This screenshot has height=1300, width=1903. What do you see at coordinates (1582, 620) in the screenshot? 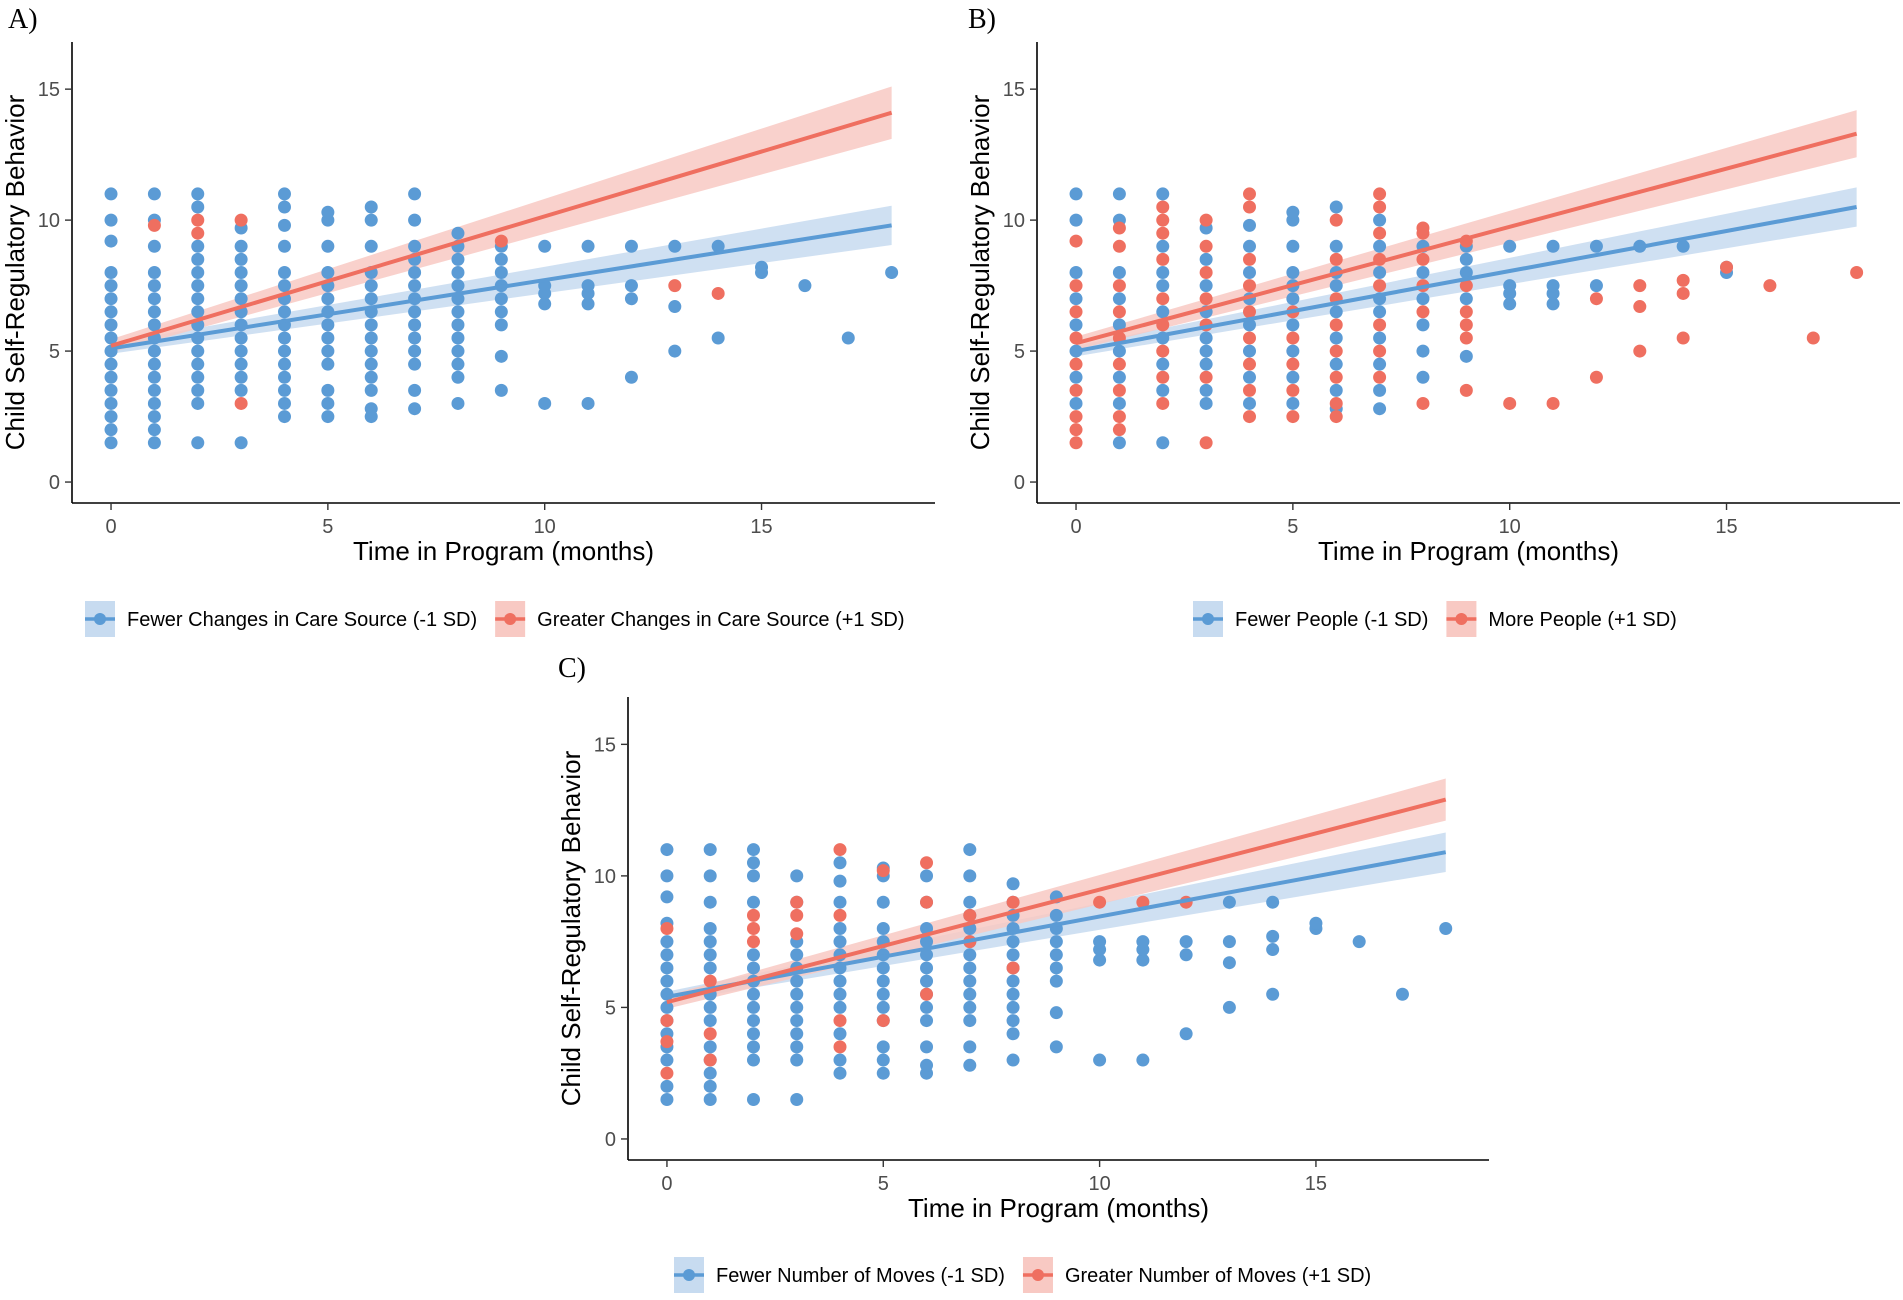
I see `legend-label: More People (+1 SD)` at bounding box center [1582, 620].